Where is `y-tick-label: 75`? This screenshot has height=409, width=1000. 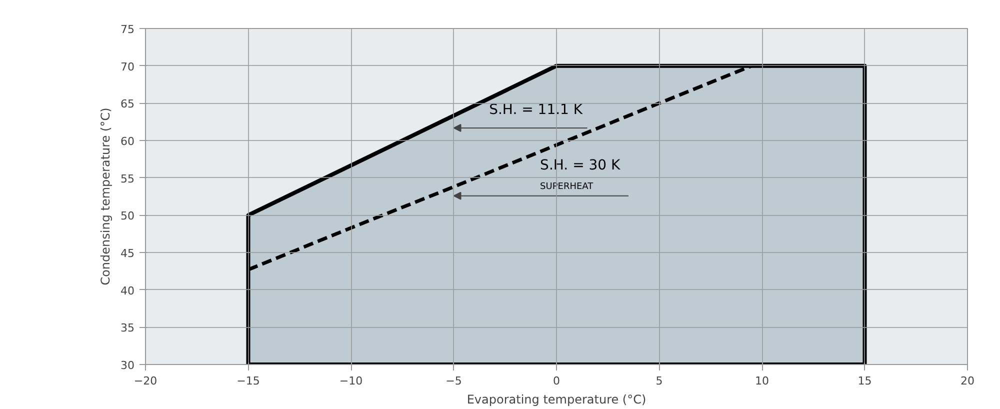
y-tick-label: 75 is located at coordinates (127, 29).